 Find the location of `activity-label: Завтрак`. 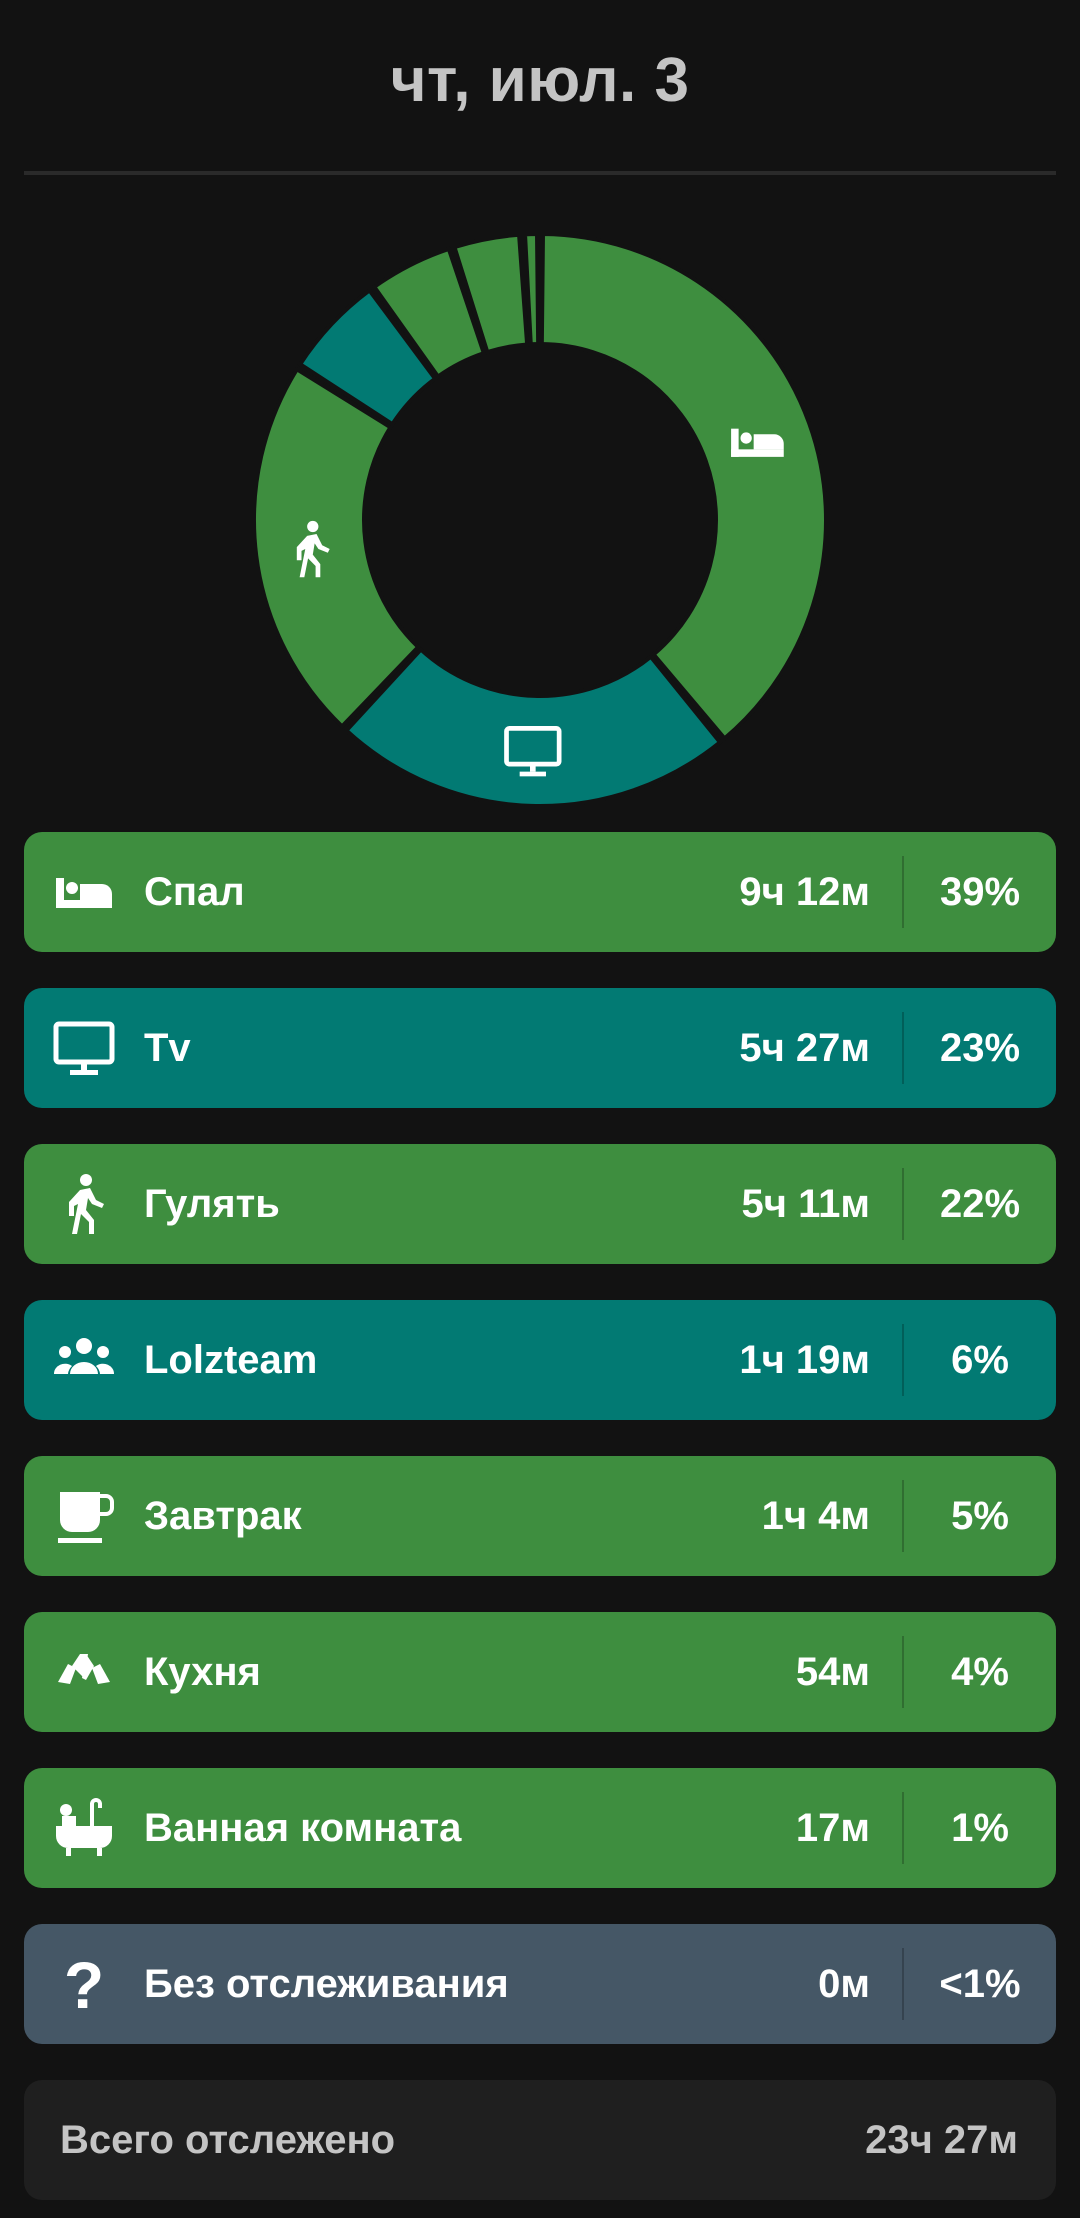

activity-label: Завтрак is located at coordinates (223, 1515).